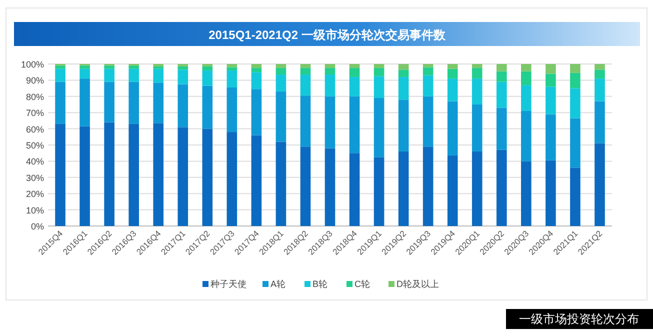 Image resolution: width=653 pixels, height=336 pixels. What do you see at coordinates (35, 81) in the screenshot?
I see `y-tick-label: 90%` at bounding box center [35, 81].